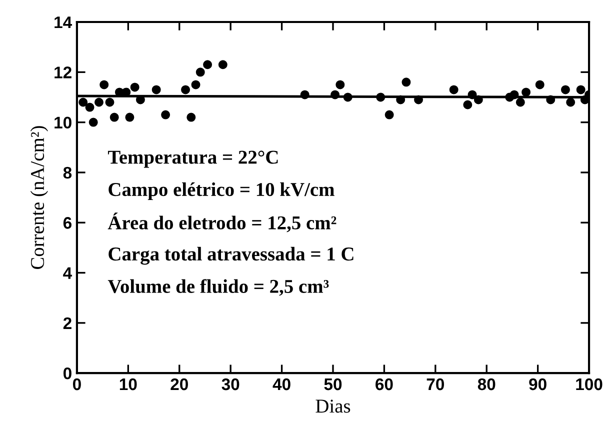 The image size is (606, 423). What do you see at coordinates (231, 384) in the screenshot?
I see `x-tick-label: 30` at bounding box center [231, 384].